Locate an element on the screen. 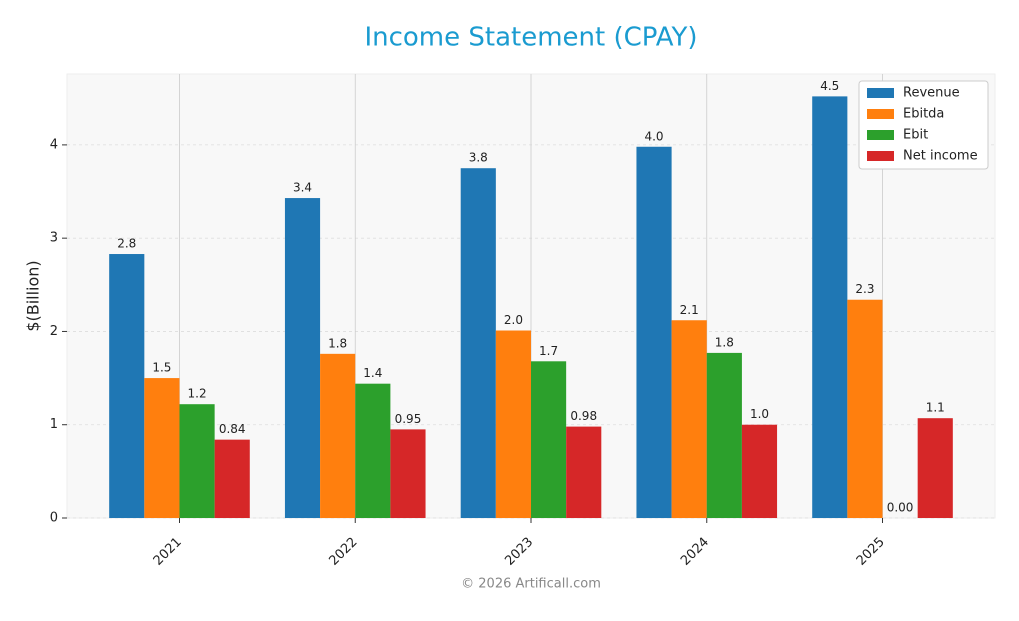 This screenshot has height=621, width=1019. y-axis-label: $(Billion) is located at coordinates (33, 295).